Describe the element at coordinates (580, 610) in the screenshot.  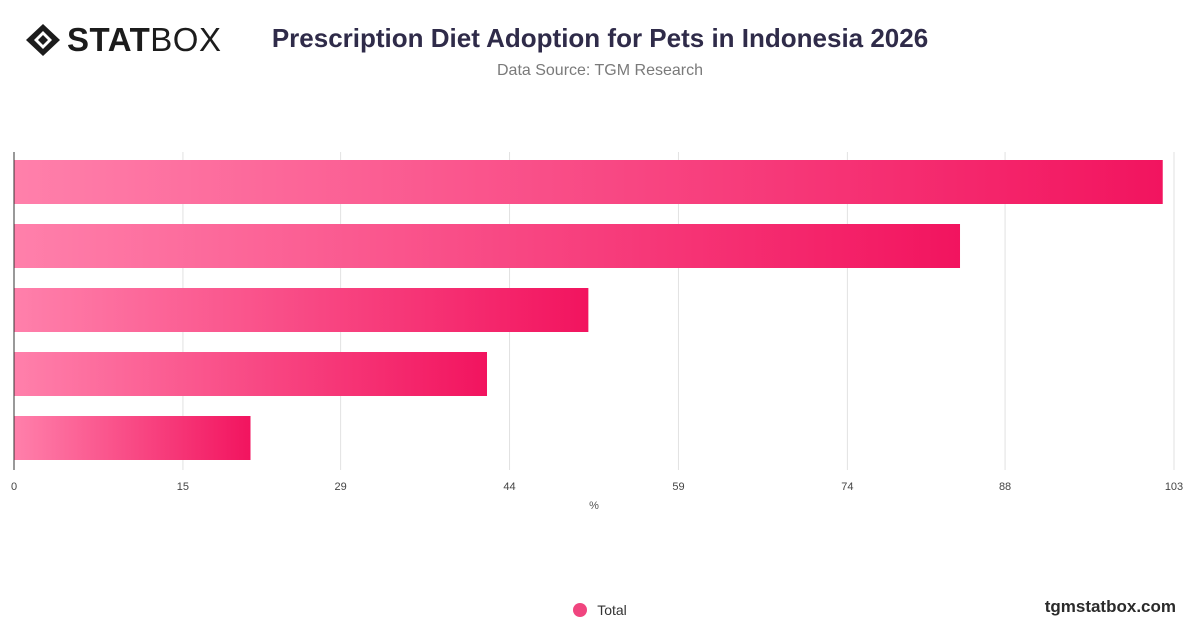
I see `legend-swatch` at that location.